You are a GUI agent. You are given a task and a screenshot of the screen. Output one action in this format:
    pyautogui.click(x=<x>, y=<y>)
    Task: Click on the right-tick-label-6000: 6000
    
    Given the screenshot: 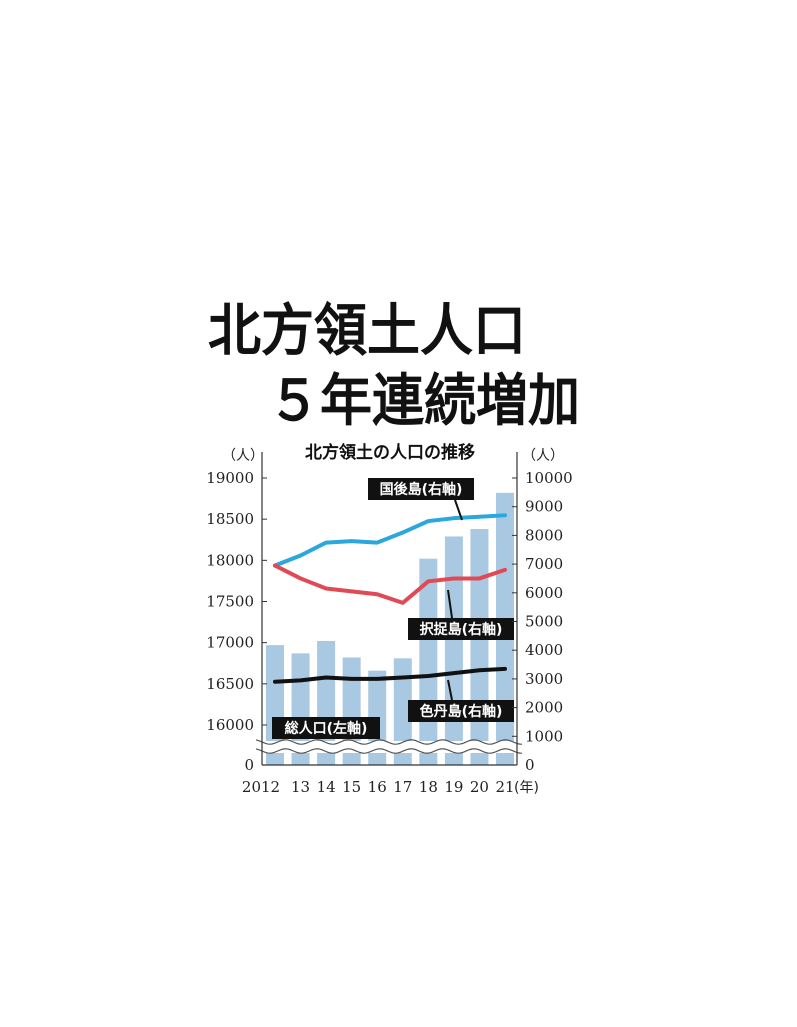 What is the action you would take?
    pyautogui.click(x=544, y=593)
    